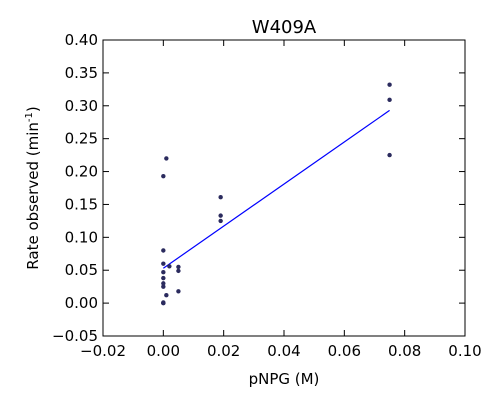  I want to click on y-axis-title-suffix: ), so click(33, 109).